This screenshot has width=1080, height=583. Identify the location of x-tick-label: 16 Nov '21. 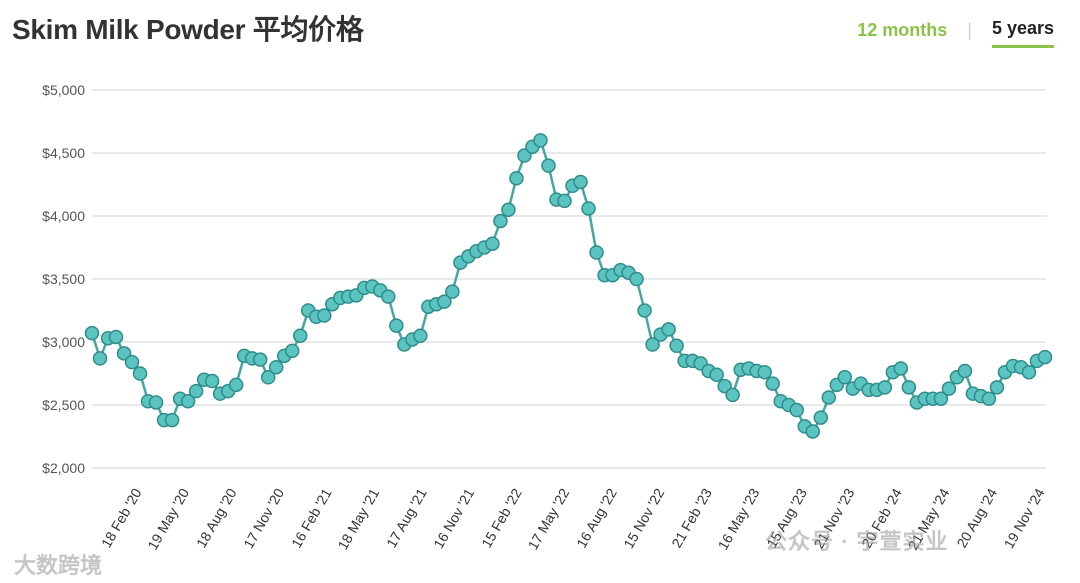
(453, 518).